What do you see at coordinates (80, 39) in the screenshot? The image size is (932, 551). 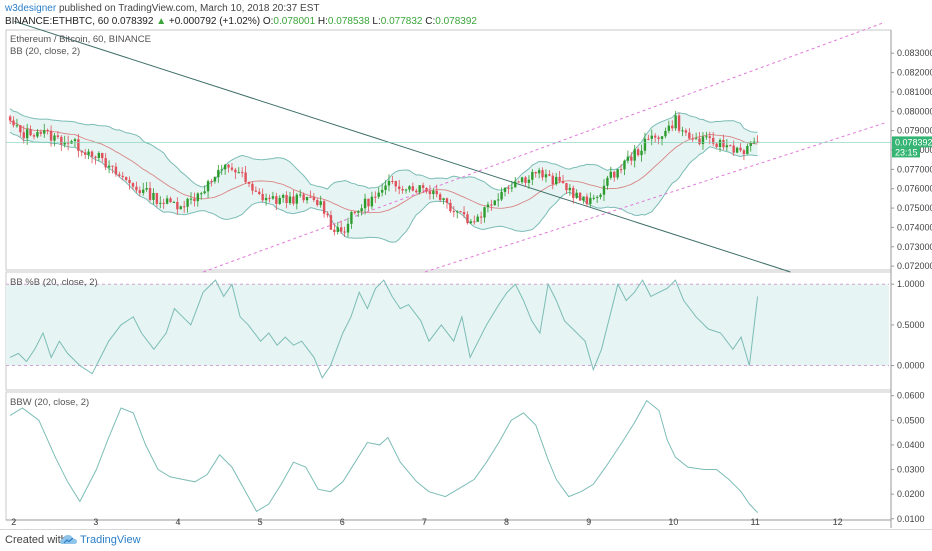 I see `pane-title-price: Ethereum / Bitcoin, 60, BINANCE` at bounding box center [80, 39].